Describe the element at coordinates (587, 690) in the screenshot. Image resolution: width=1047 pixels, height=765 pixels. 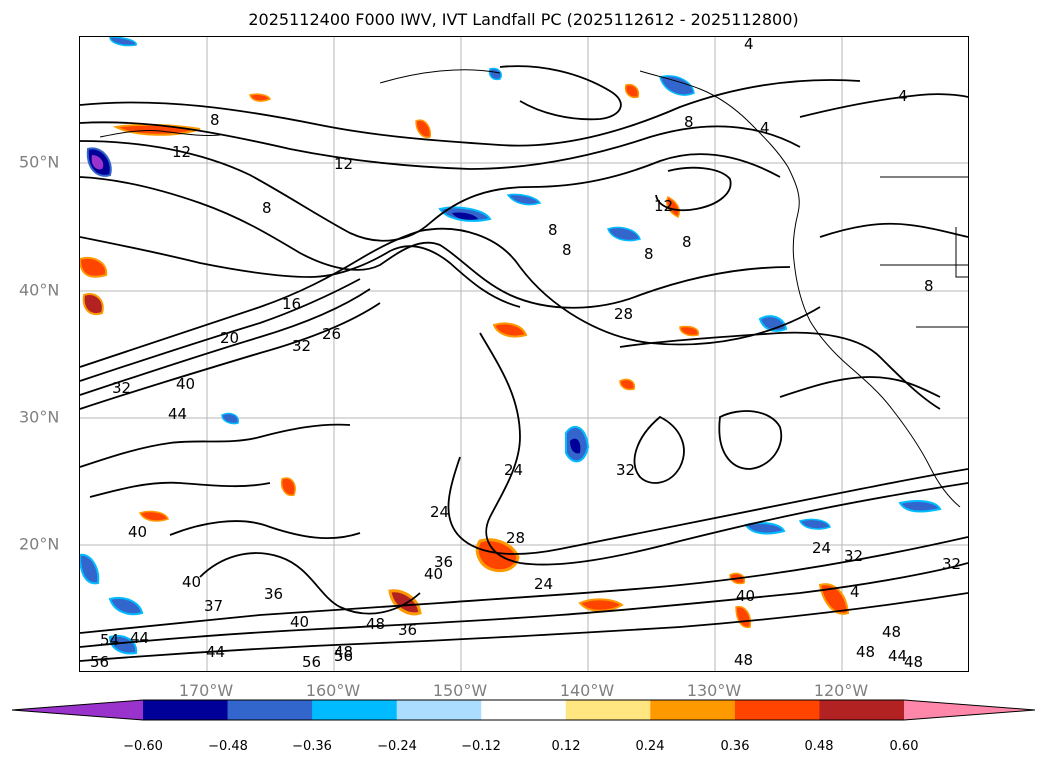
I see `lon-label-140w: 140°W` at that location.